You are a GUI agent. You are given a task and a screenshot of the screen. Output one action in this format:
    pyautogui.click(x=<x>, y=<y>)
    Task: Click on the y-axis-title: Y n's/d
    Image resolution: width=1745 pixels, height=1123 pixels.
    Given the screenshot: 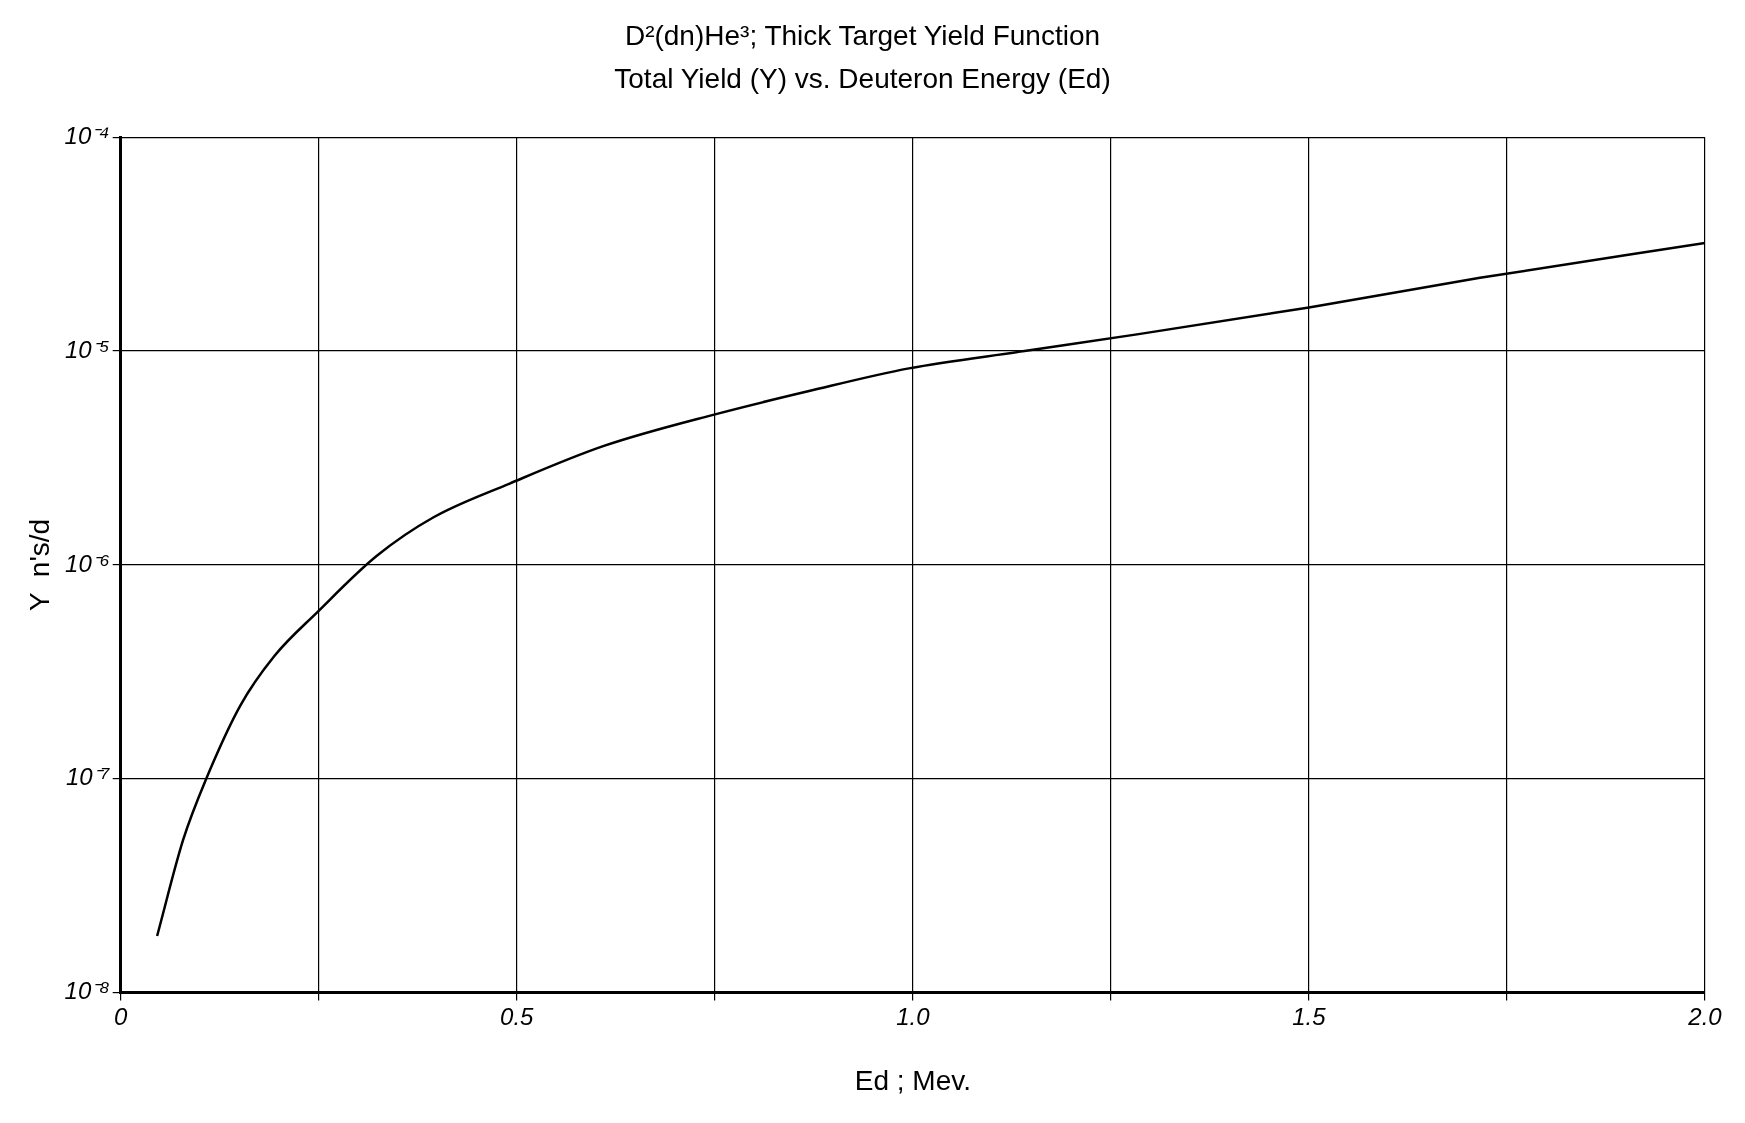 What is the action you would take?
    pyautogui.click(x=39, y=564)
    